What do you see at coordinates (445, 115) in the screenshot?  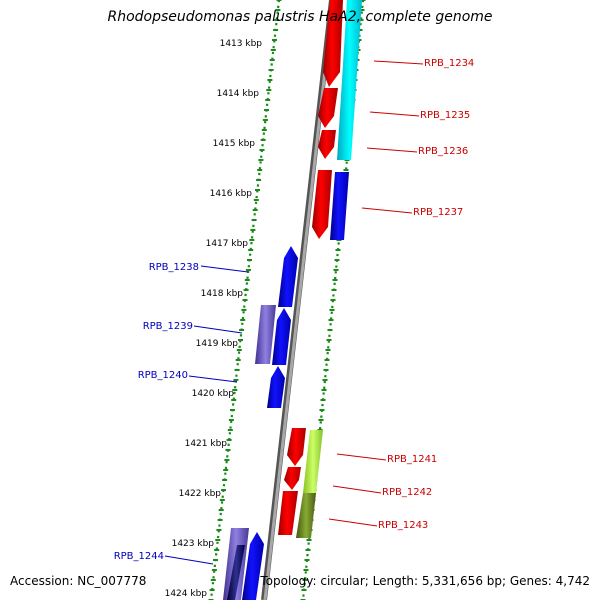 I see `gene-label-rpb-1235: RPB_1235` at bounding box center [445, 115].